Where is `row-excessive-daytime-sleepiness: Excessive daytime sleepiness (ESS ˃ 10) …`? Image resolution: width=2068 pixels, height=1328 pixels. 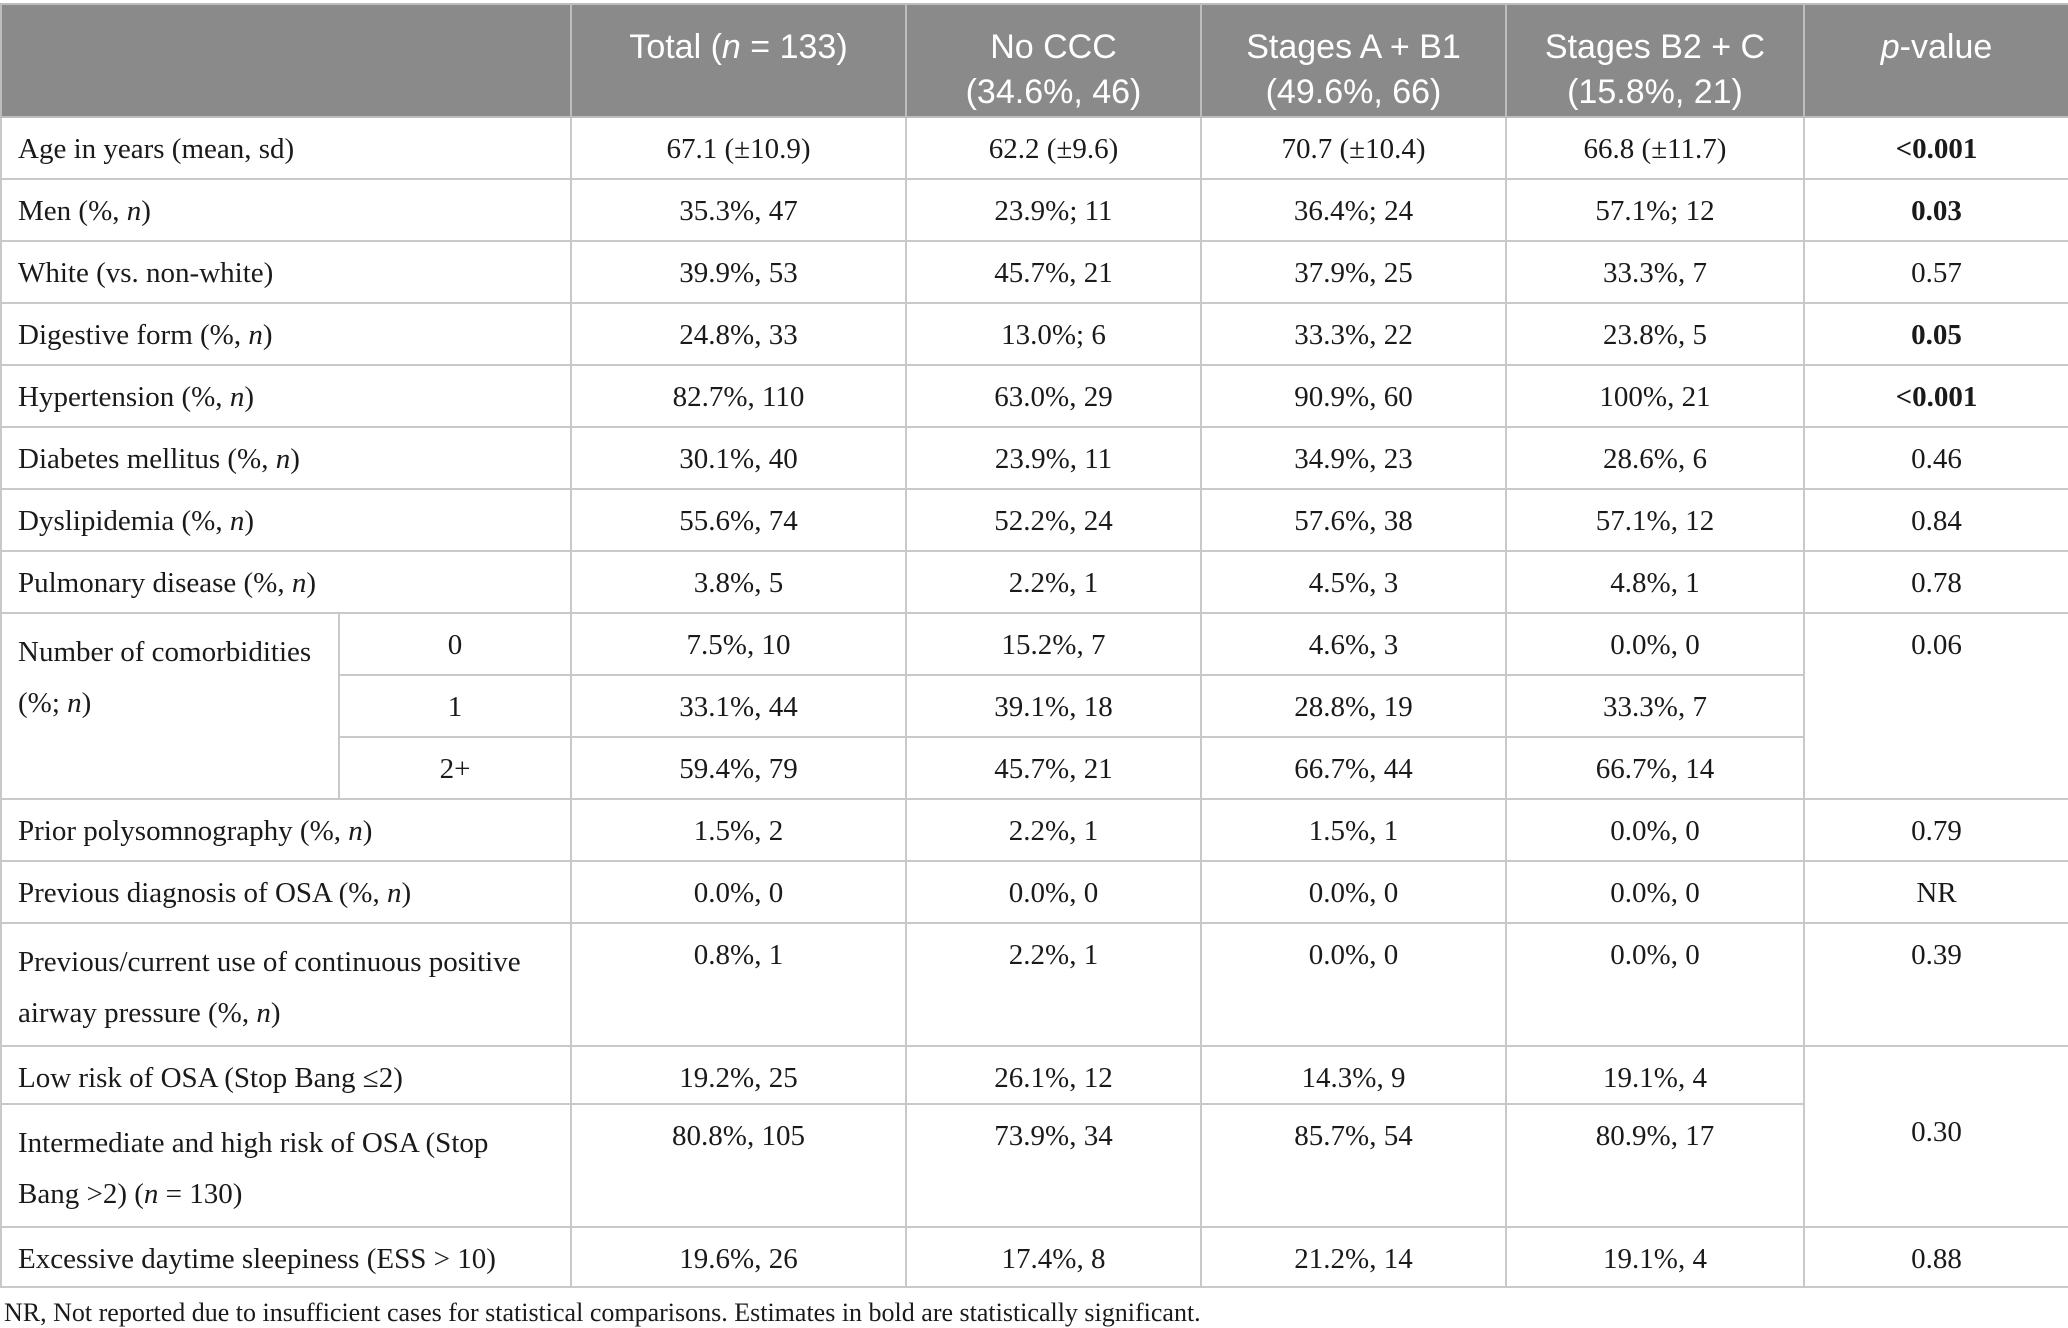 row-excessive-daytime-sleepiness: Excessive daytime sleepiness (ESS ˃ 10) … is located at coordinates (1034, 1256).